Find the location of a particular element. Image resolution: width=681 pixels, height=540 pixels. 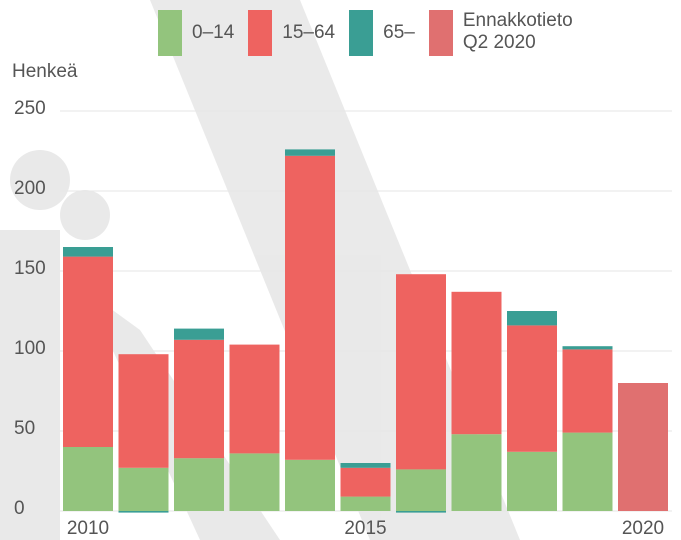

legend-label: 15–64 is located at coordinates (309, 32).